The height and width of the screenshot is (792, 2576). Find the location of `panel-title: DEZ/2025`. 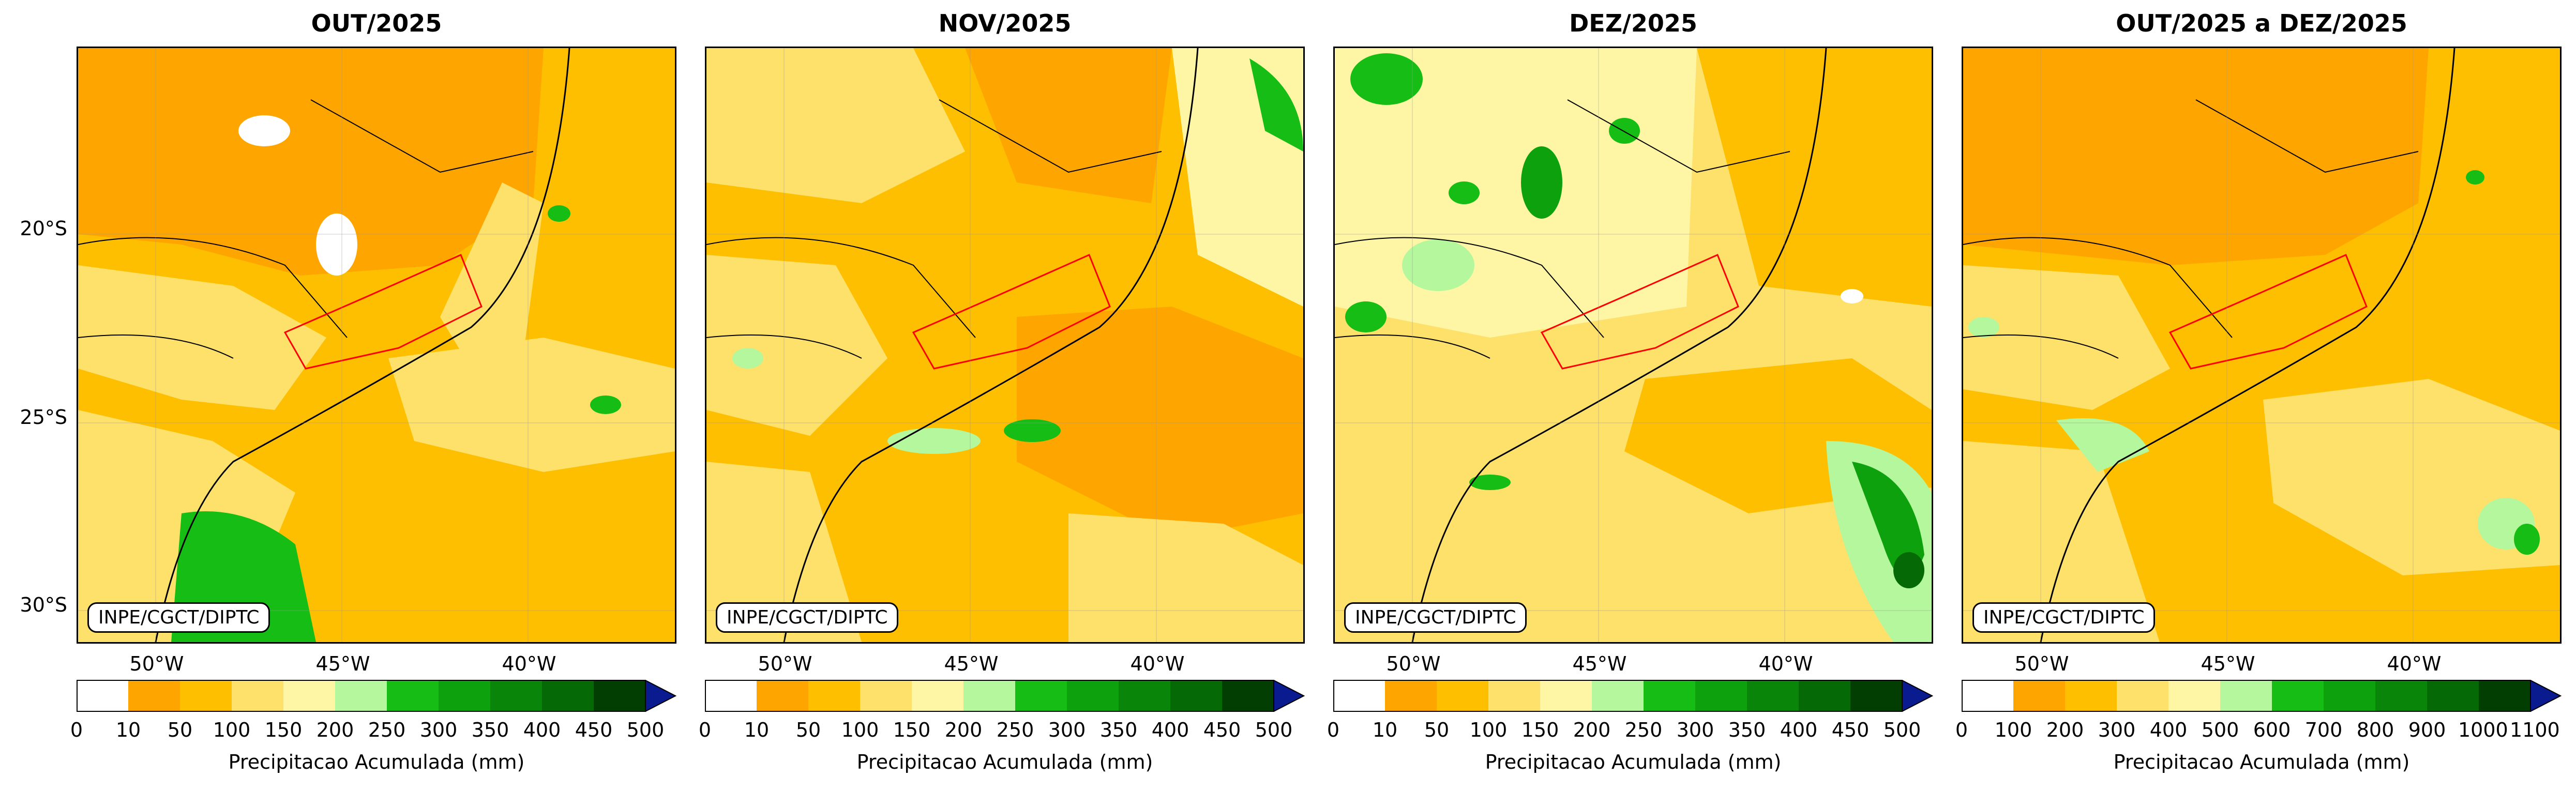

panel-title: DEZ/2025 is located at coordinates (1633, 23).